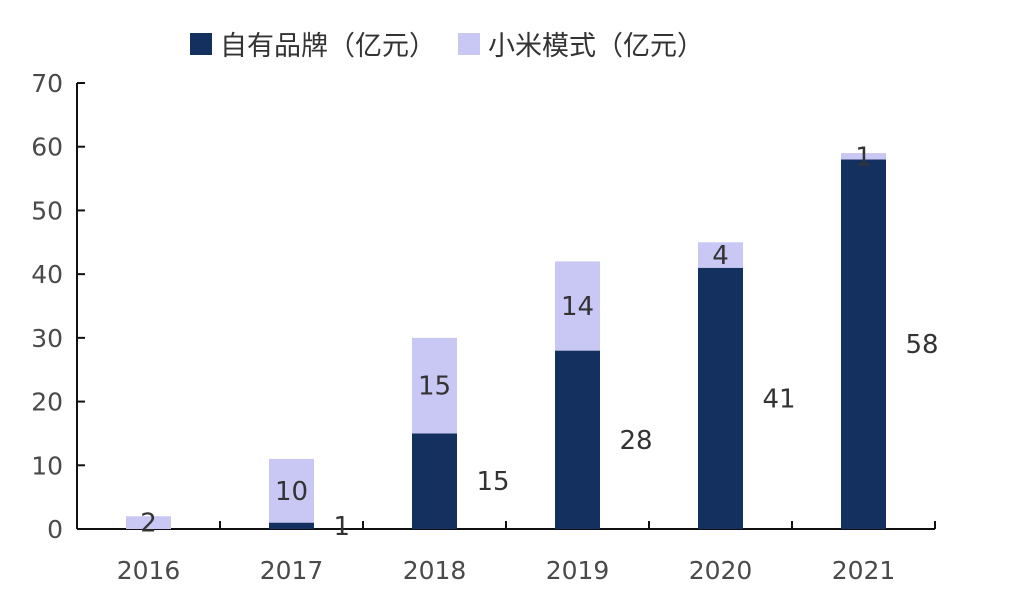 The width and height of the screenshot is (1024, 598). I want to click on x-tick-label: 2021, so click(864, 570).